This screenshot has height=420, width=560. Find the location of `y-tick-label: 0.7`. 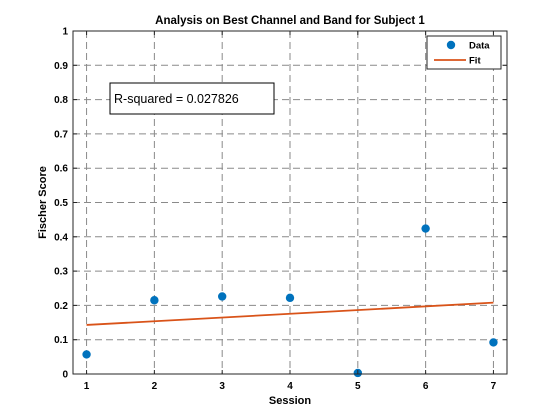

y-tick-label: 0.7 is located at coordinates (61, 134).